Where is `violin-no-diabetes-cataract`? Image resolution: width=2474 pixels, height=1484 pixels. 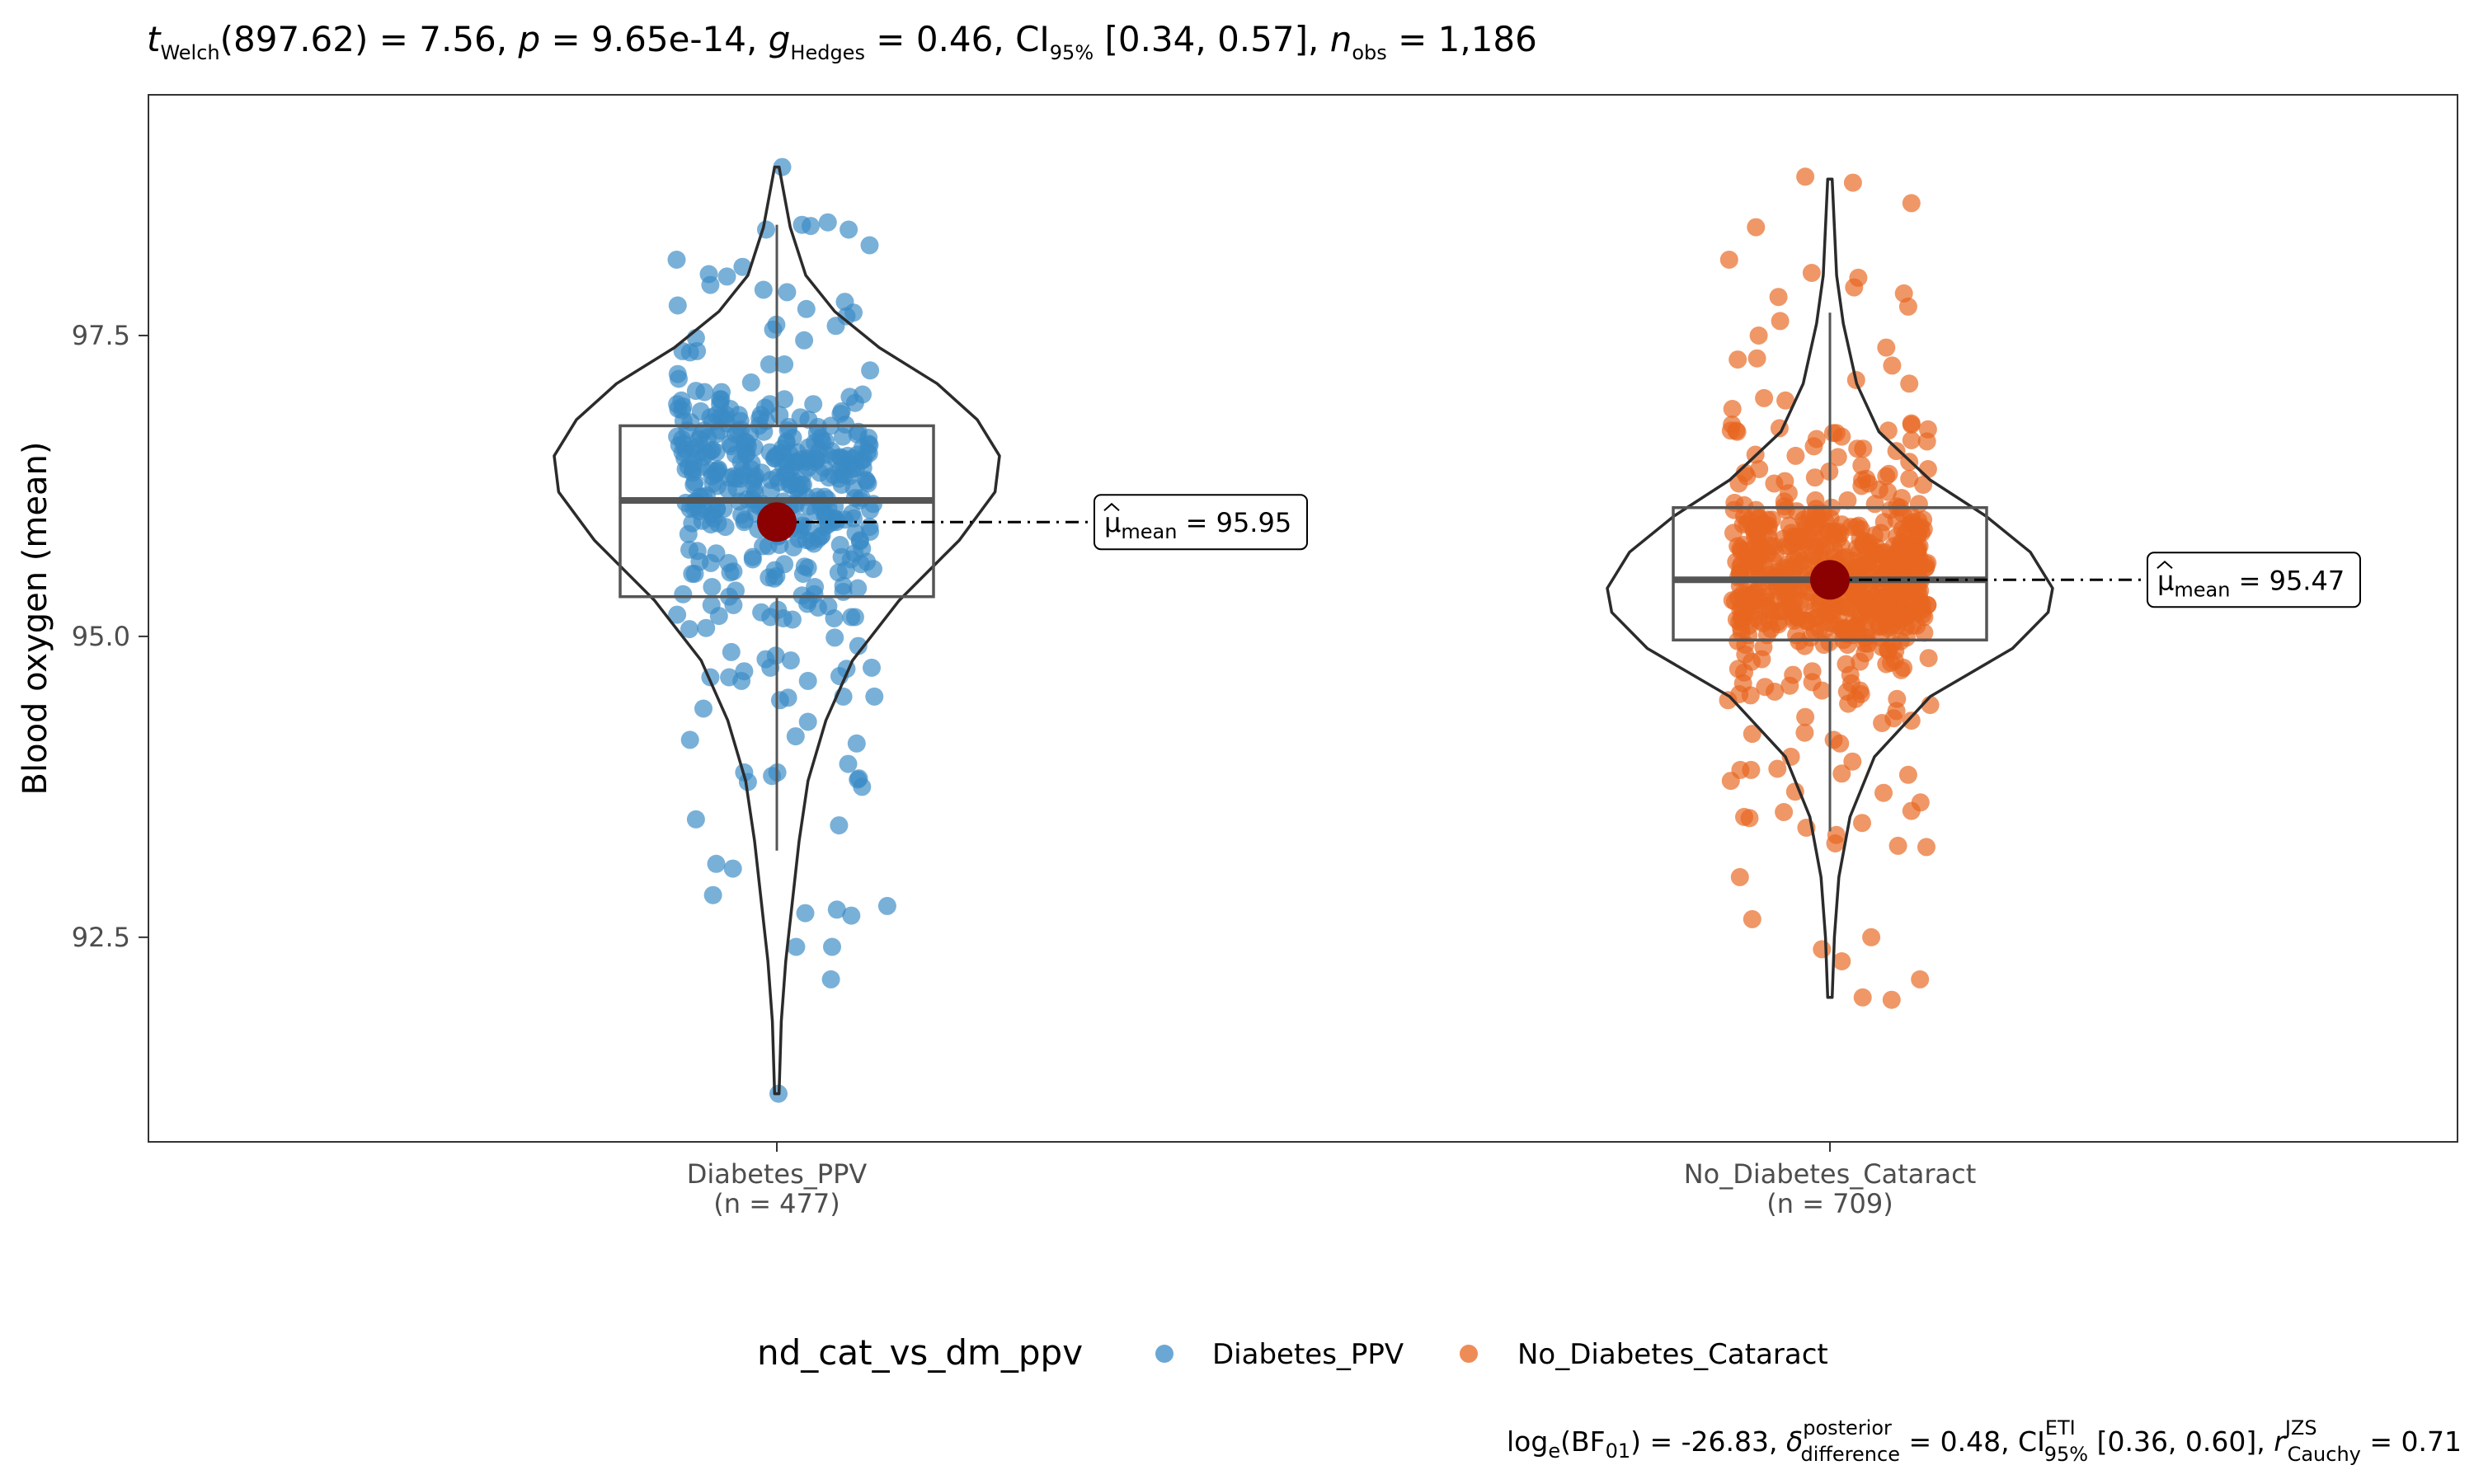 violin-no-diabetes-cataract is located at coordinates (1830, 588).